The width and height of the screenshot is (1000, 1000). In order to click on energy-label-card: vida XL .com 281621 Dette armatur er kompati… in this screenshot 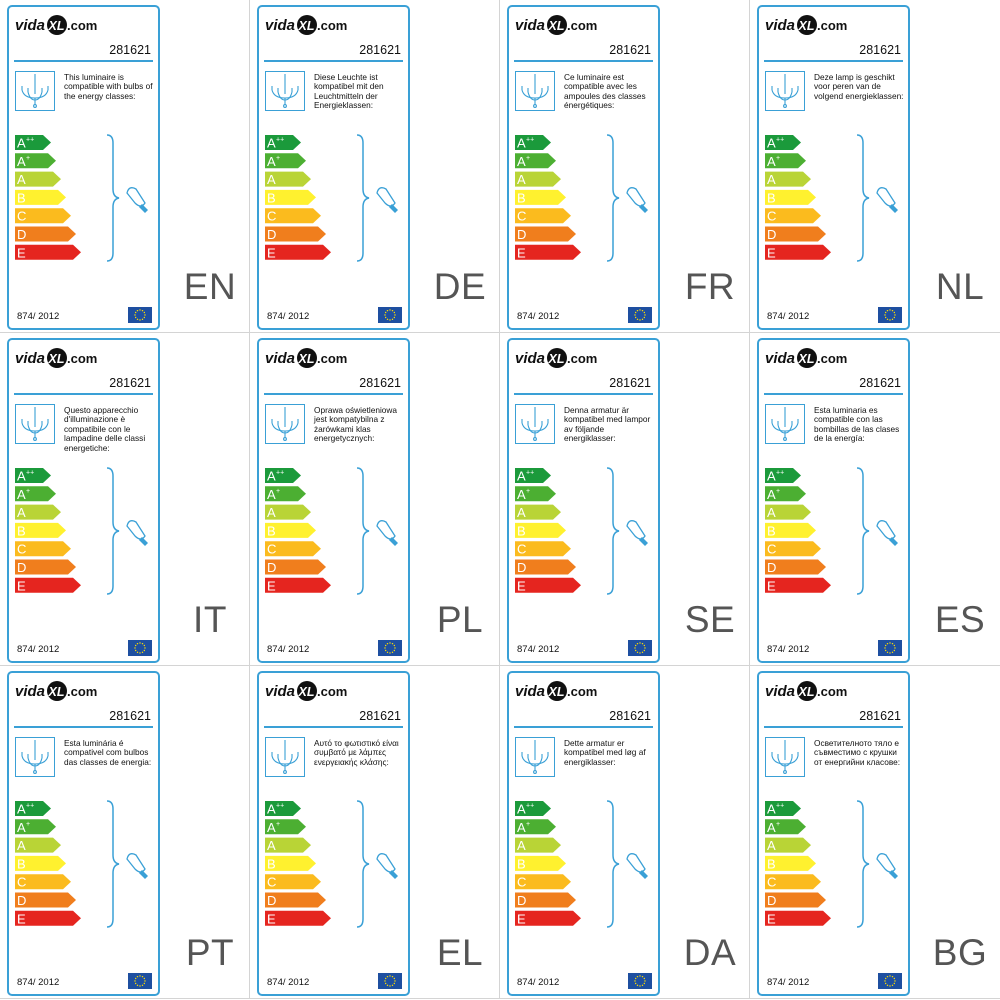, I will do `click(583, 833)`.